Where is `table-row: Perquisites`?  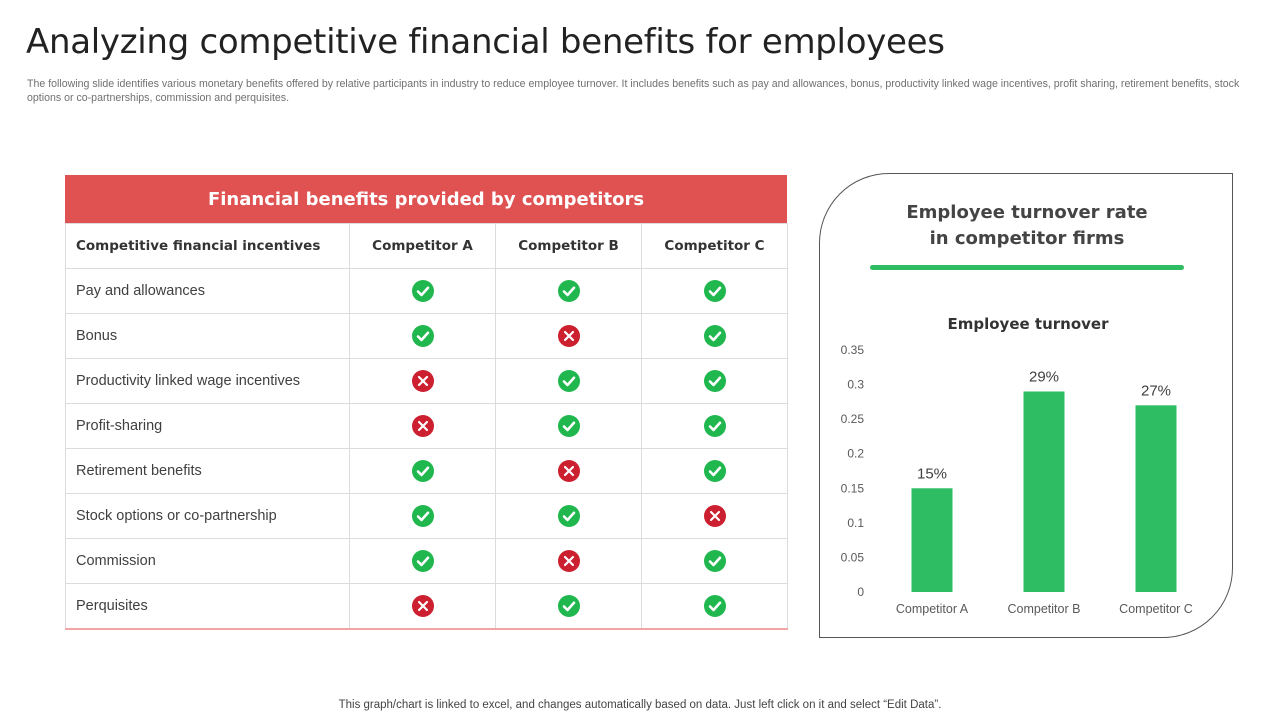 table-row: Perquisites is located at coordinates (426, 606).